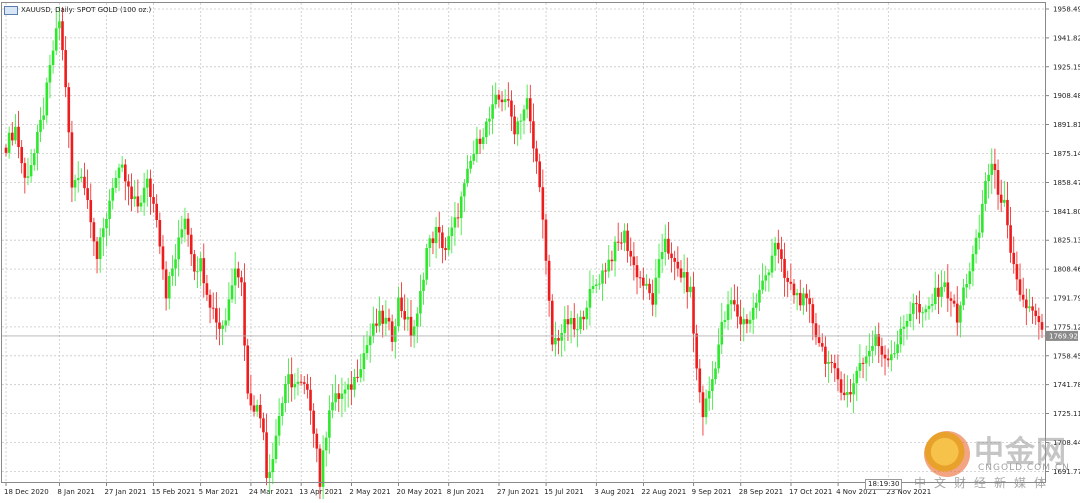 This screenshot has height=503, width=1080. I want to click on x-tick-label: 13 Apr 2021, so click(320, 492).